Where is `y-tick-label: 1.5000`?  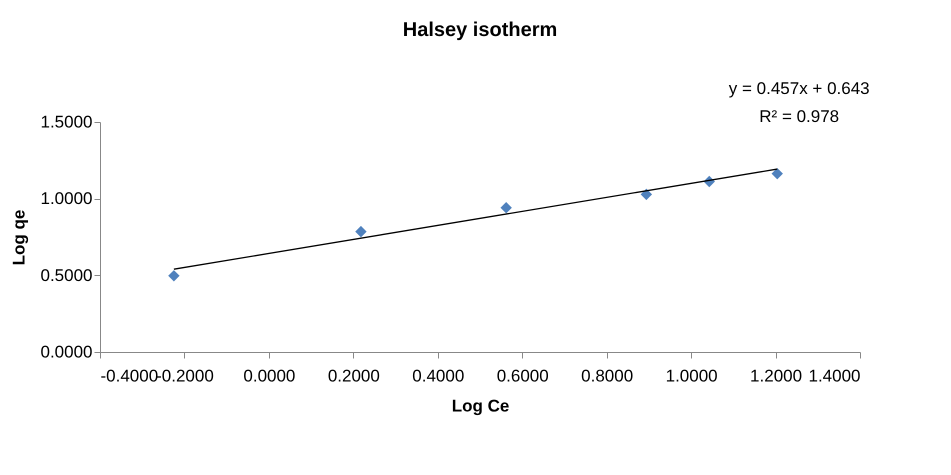 y-tick-label: 1.5000 is located at coordinates (66, 122).